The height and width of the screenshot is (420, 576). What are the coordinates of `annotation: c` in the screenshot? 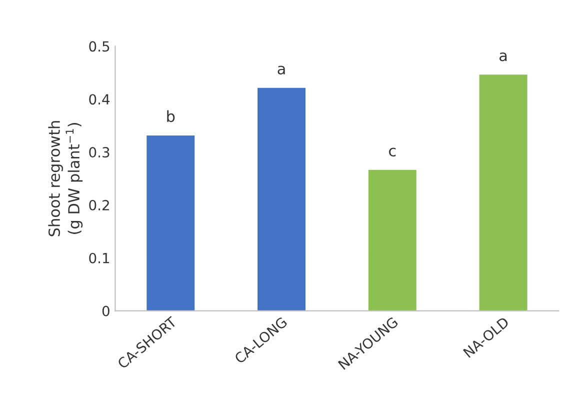 It's located at (392, 152).